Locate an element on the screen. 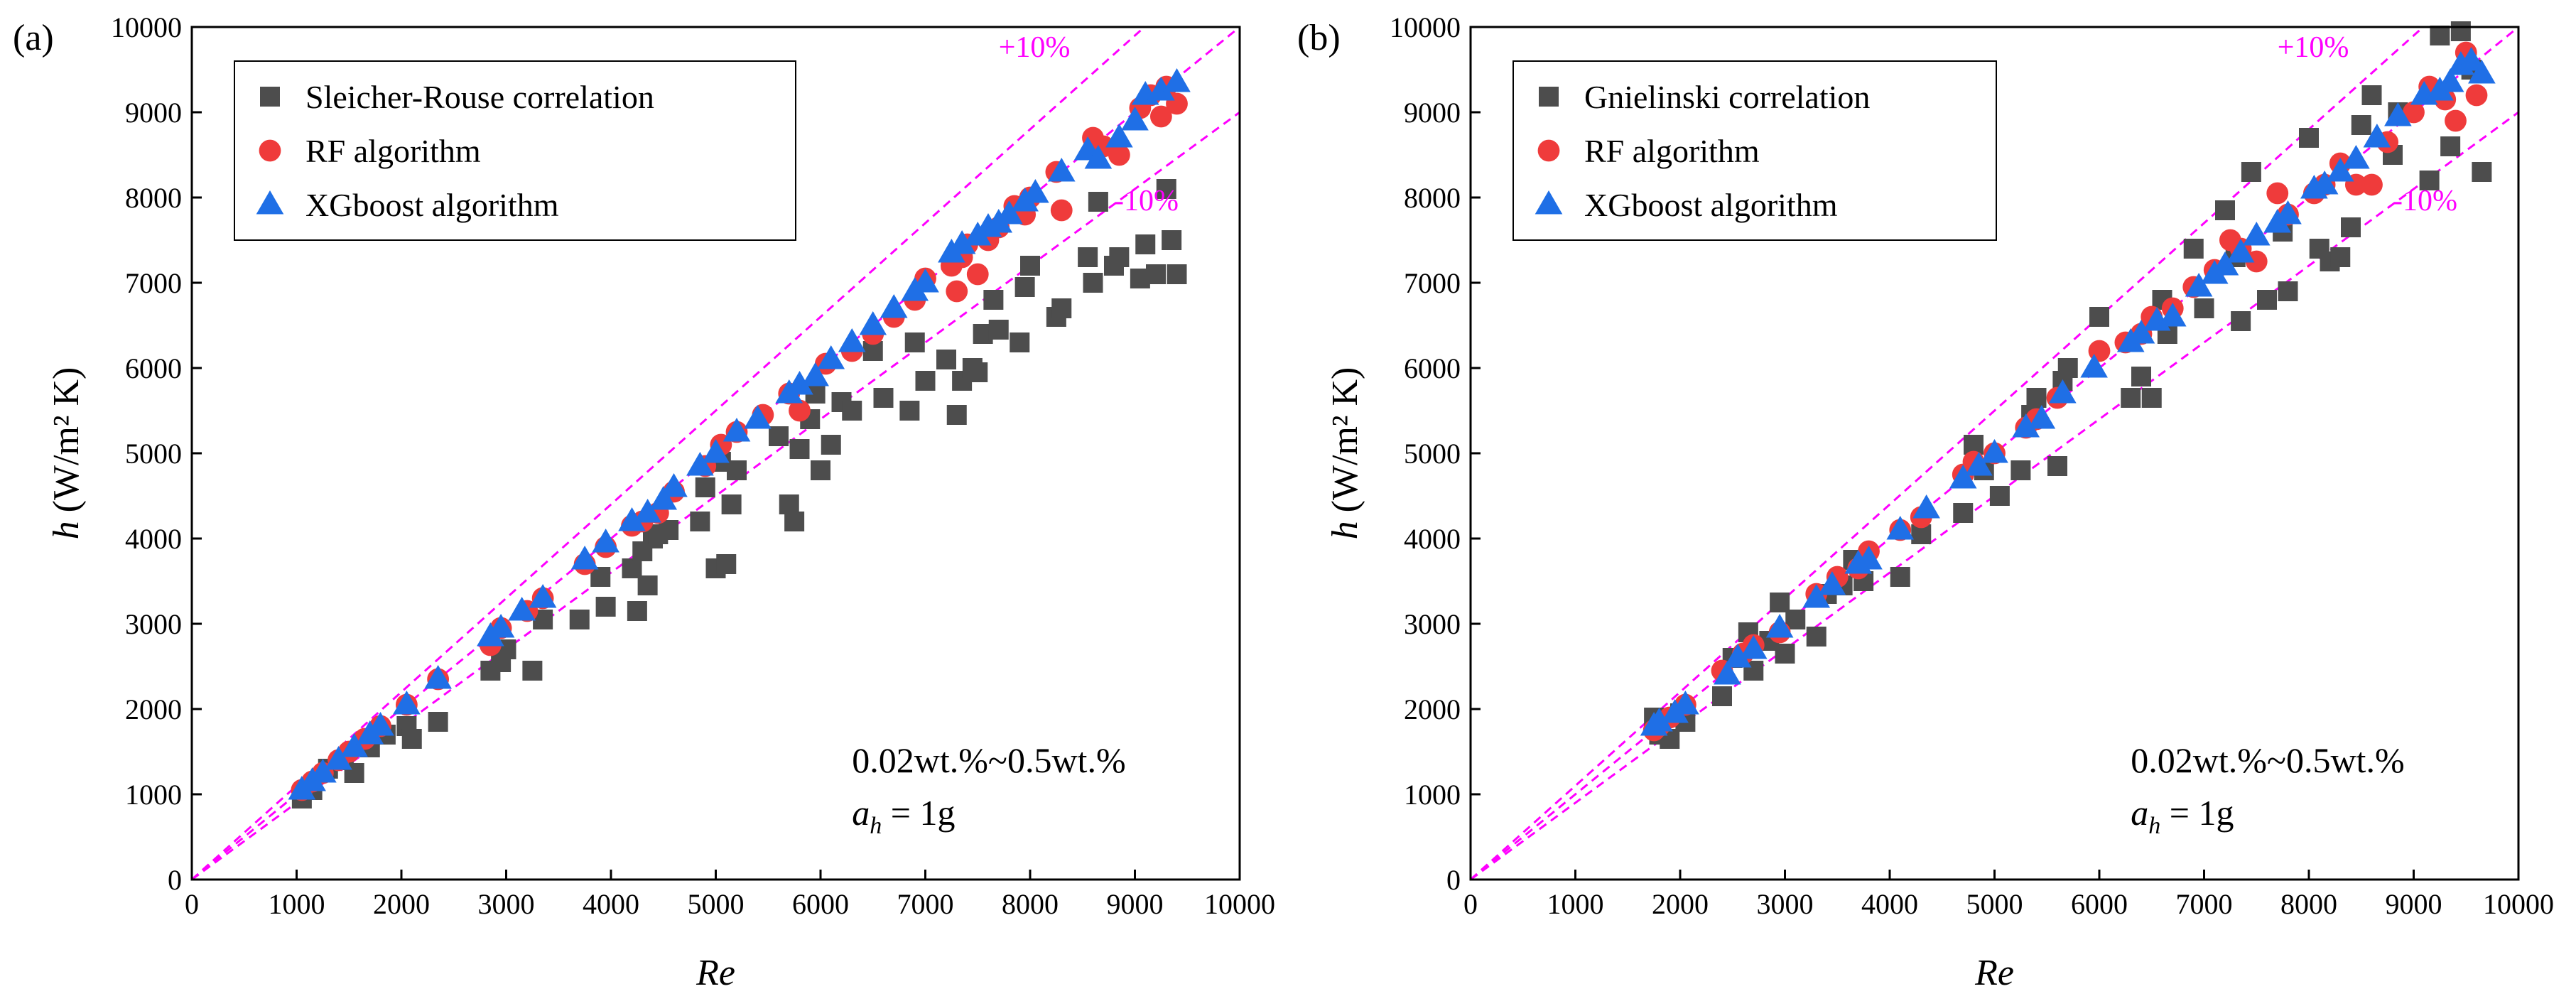 Image resolution: width=2576 pixels, height=1006 pixels. upper-band-label: +10% is located at coordinates (1035, 47).